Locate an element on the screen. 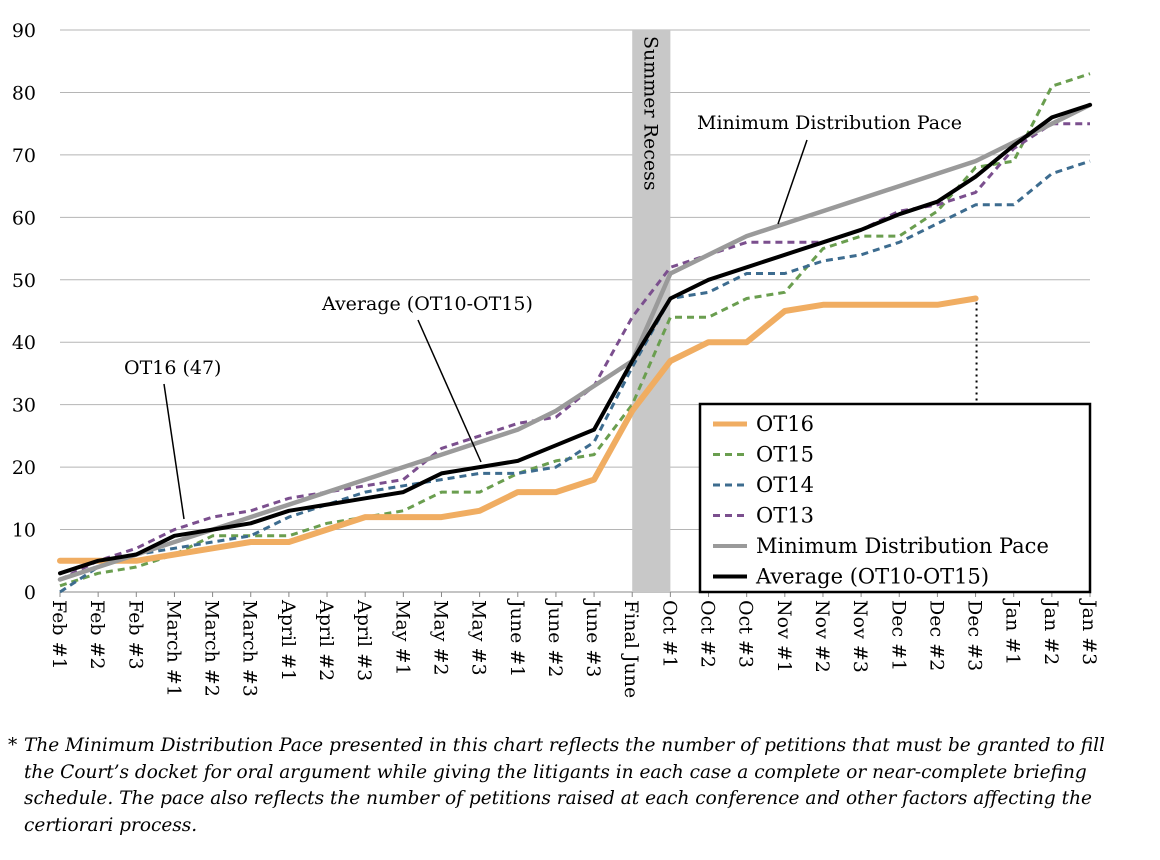  y-tick-label: 90 is located at coordinates (24, 31).